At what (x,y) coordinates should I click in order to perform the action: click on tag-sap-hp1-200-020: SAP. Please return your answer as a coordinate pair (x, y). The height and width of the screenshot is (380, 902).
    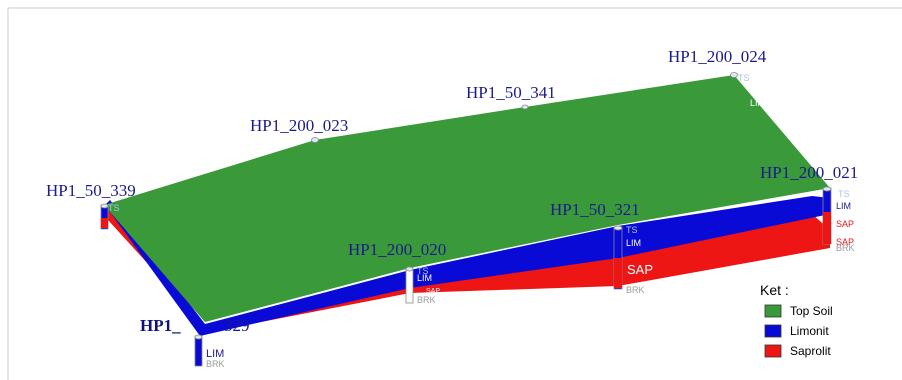
    Looking at the image, I should click on (433, 291).